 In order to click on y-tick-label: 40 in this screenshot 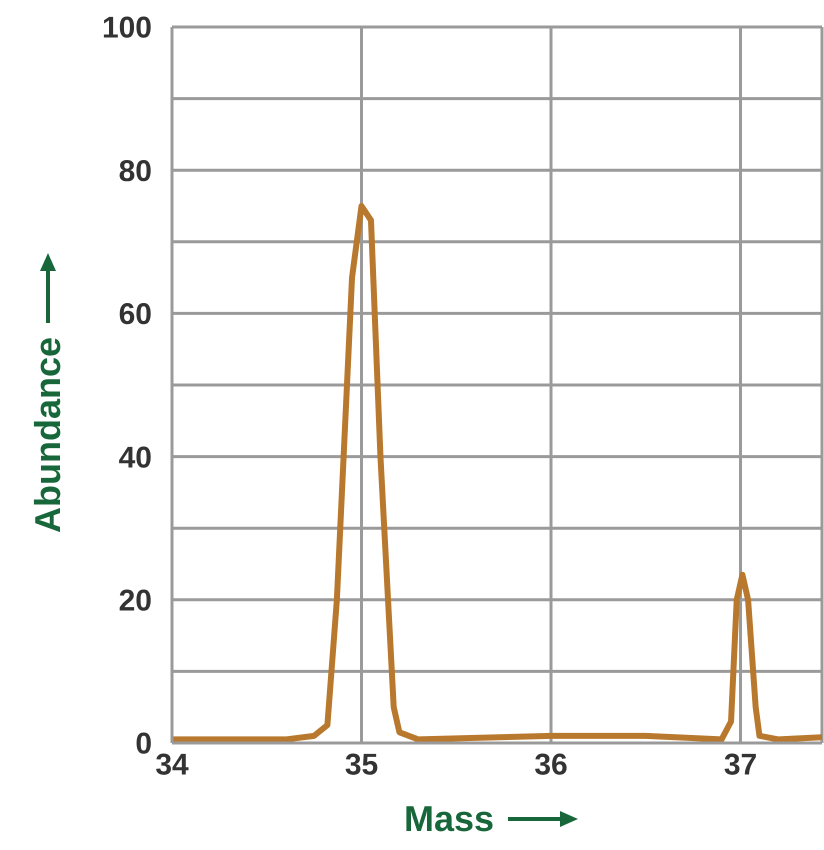, I will do `click(135, 457)`.